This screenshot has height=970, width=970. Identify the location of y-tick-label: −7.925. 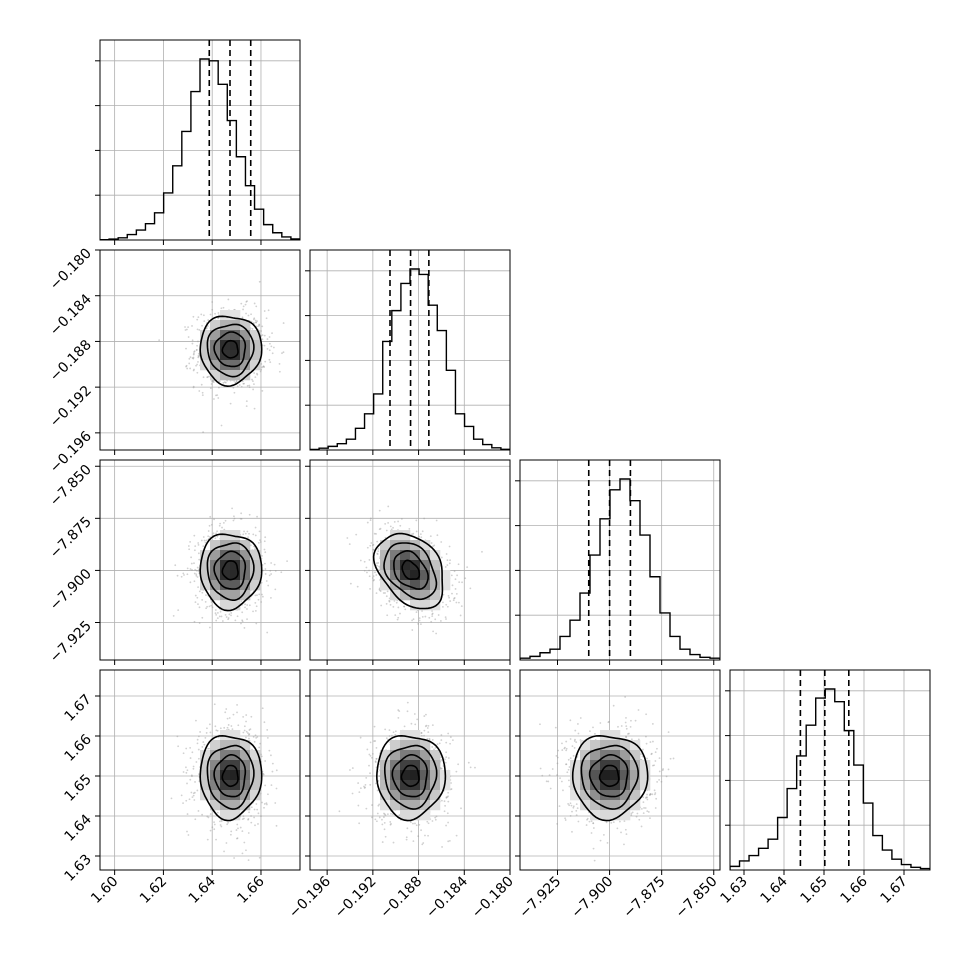
(71, 642).